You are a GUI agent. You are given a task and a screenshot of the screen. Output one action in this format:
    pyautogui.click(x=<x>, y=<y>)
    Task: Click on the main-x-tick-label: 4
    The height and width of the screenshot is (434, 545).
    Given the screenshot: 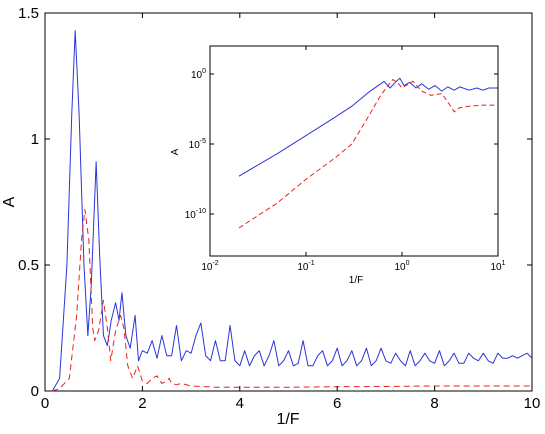 What is the action you would take?
    pyautogui.click(x=240, y=403)
    